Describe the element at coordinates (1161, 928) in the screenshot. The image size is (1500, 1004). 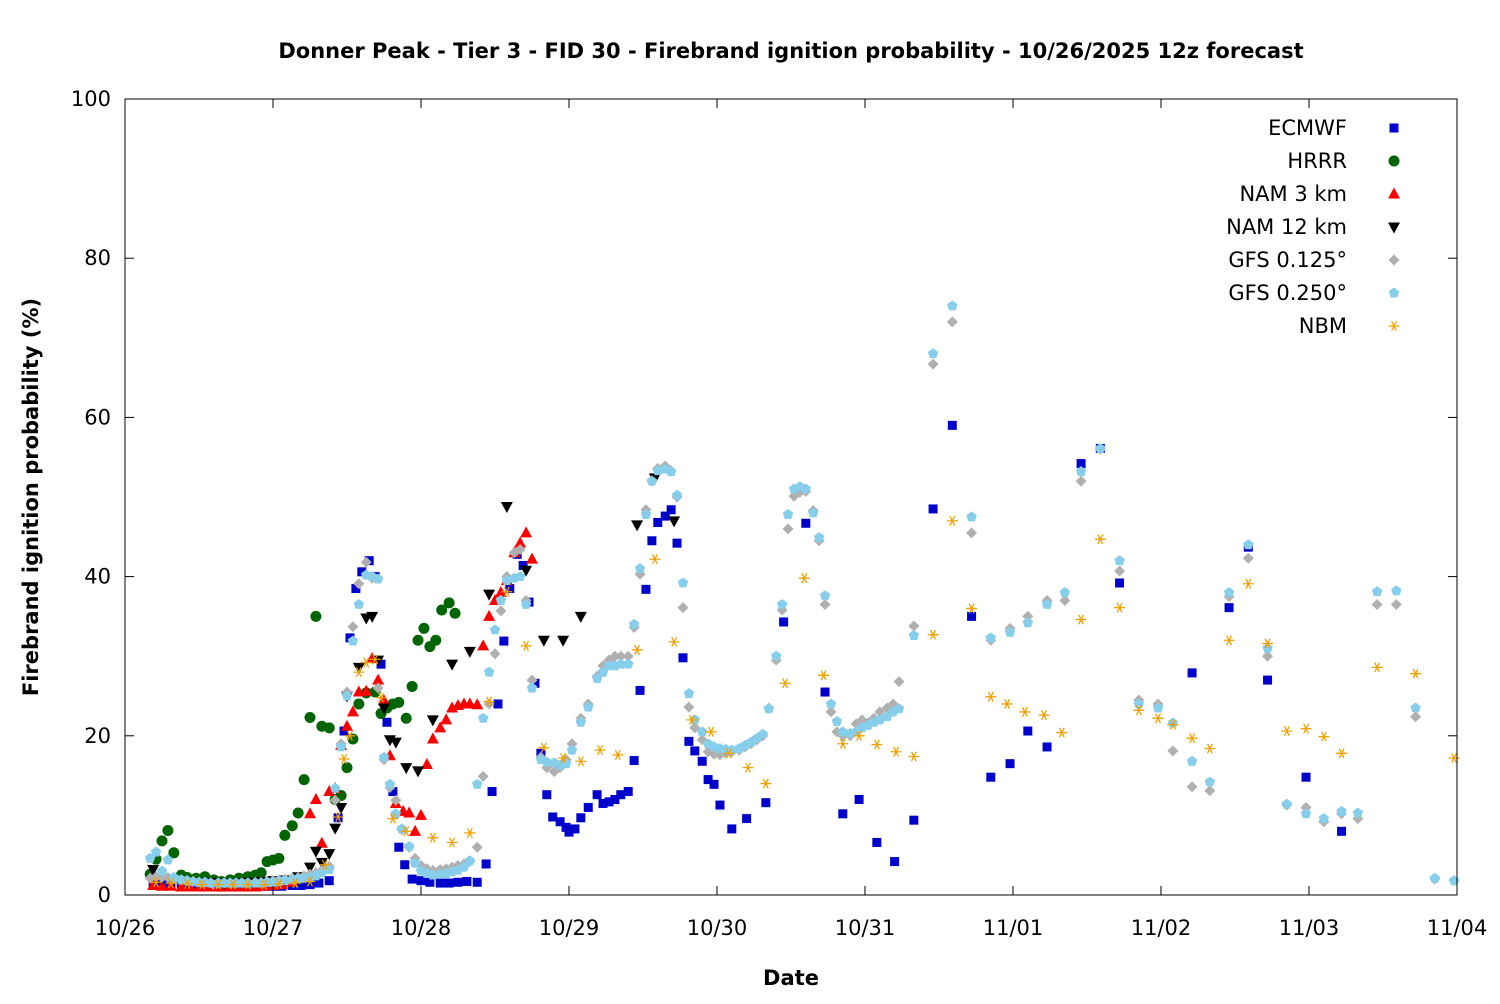
I see `x-tick-label: 11/02` at that location.